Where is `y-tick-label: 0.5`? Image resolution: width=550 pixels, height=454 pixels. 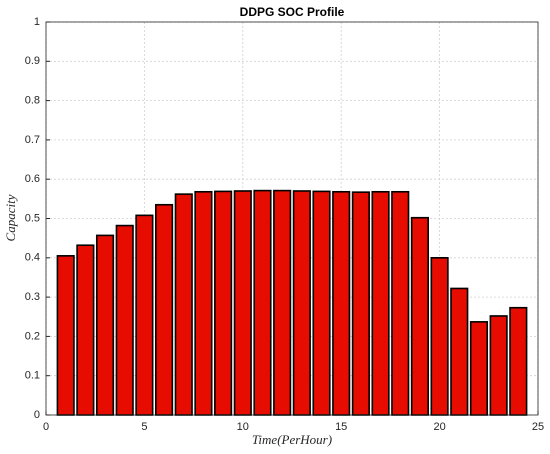 y-tick-label: 0.5 is located at coordinates (32, 218).